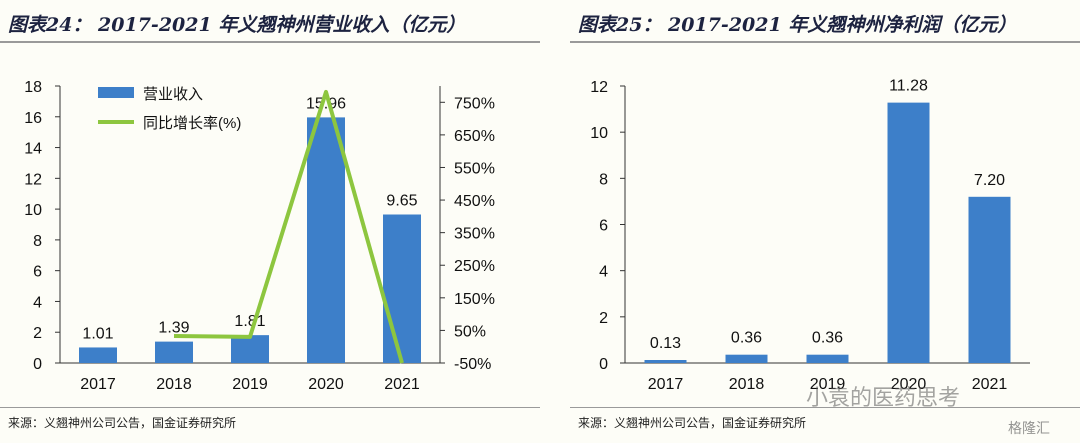 The width and height of the screenshot is (1080, 443). Describe the element at coordinates (474, 136) in the screenshot. I see `y2-tick-label: 650%` at that location.